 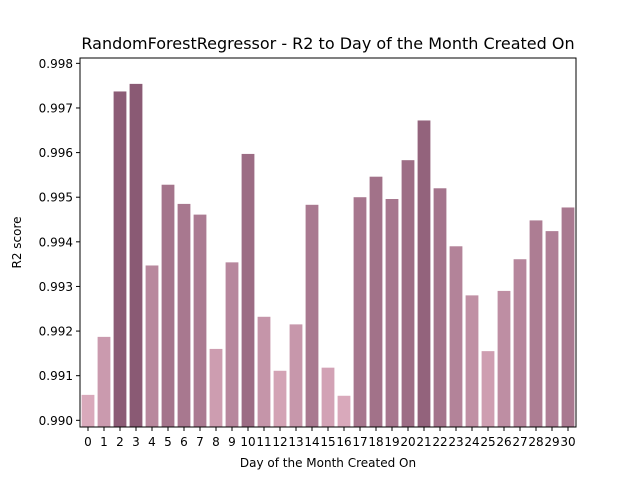 I want to click on x-tick-label: 13, so click(x=295, y=442).